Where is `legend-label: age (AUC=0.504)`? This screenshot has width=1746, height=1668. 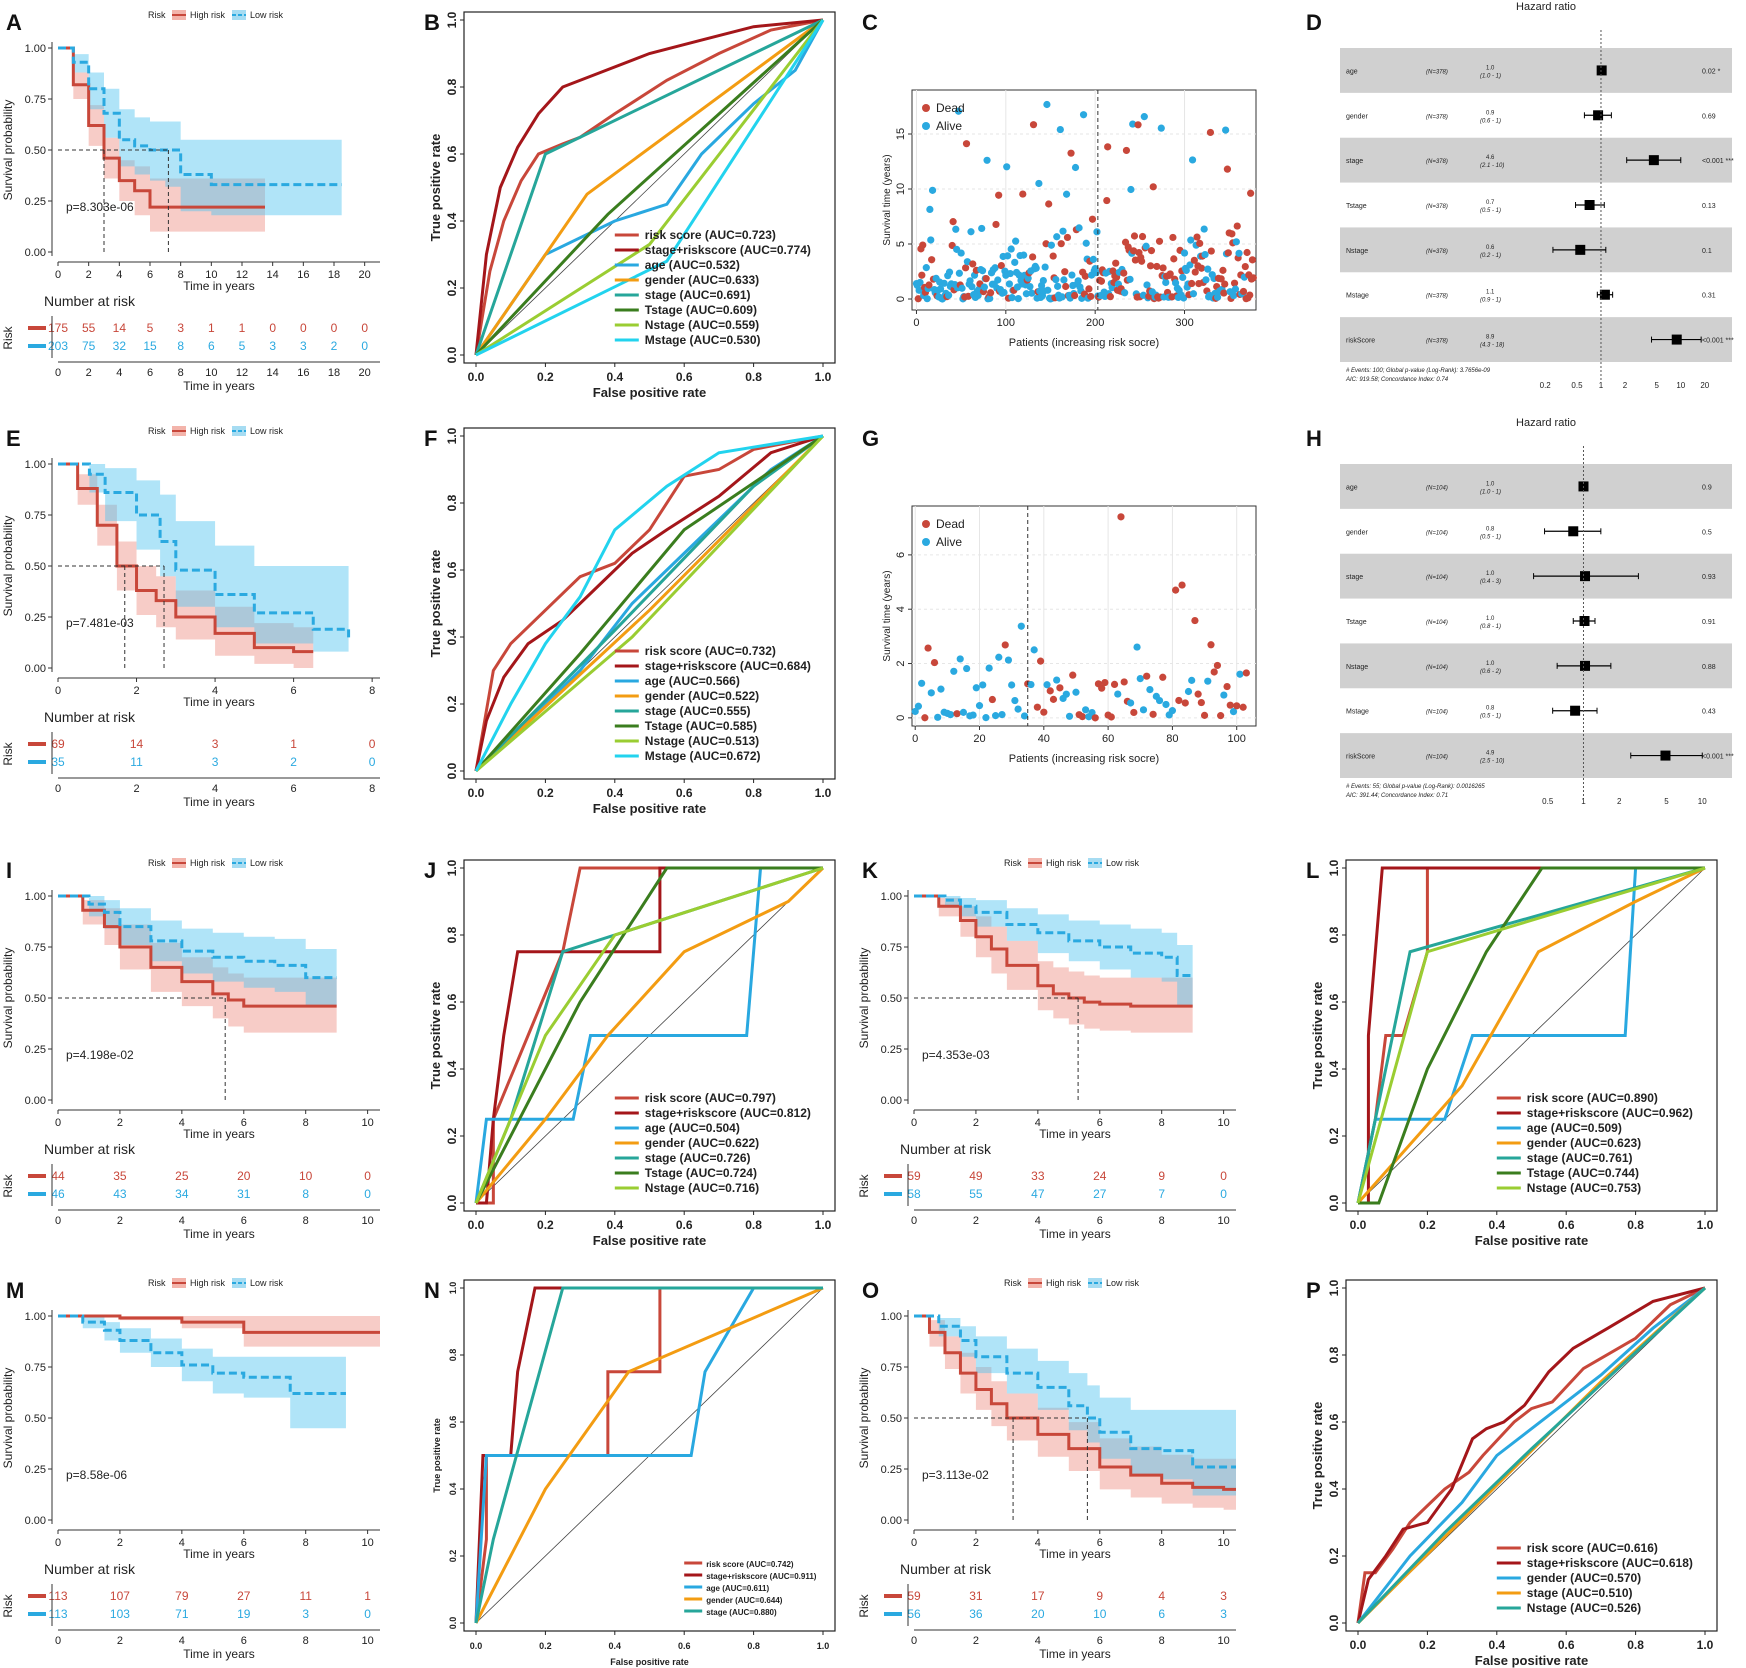 legend-label: age (AUC=0.504) is located at coordinates (692, 1128).